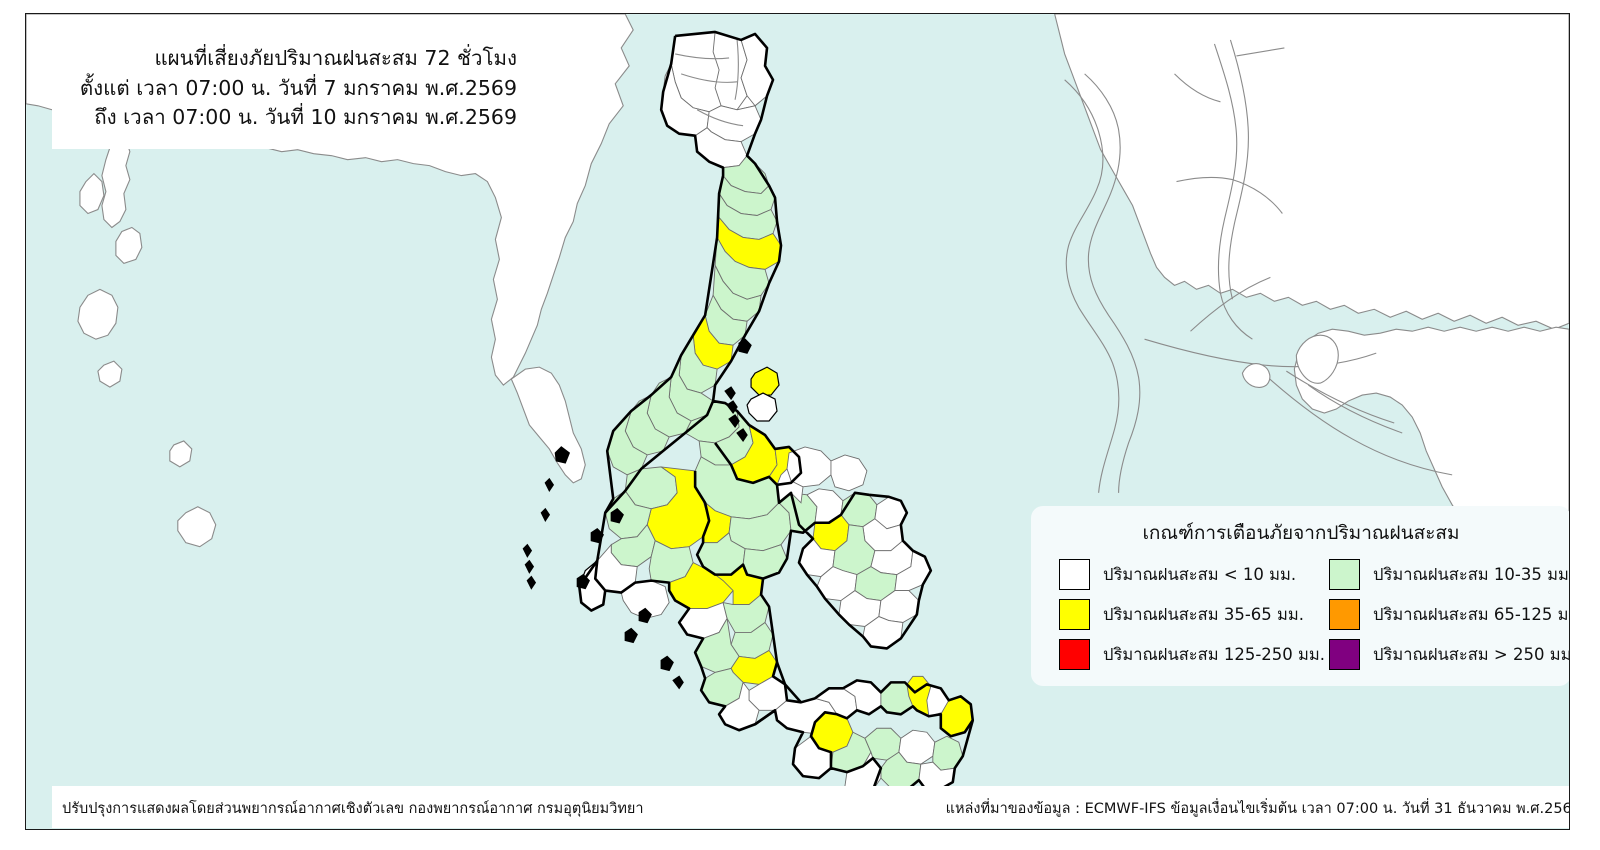 The width and height of the screenshot is (1600, 850). Describe the element at coordinates (1471, 574) in the screenshot. I see `legend-label-10-35: ปริมาณฝนสะสม 10-35 มม.` at that location.